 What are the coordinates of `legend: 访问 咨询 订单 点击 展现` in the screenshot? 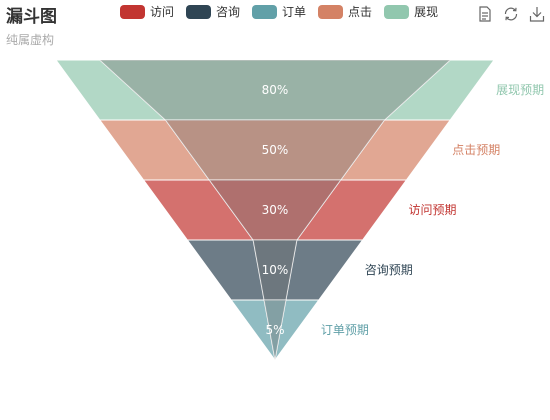 It's located at (285, 11).